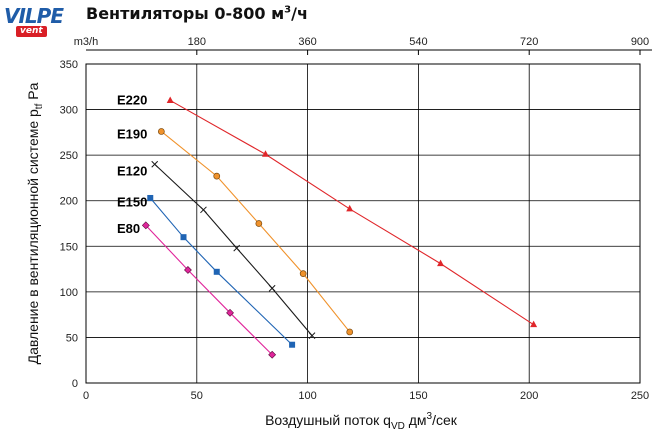 This screenshot has width=660, height=441. Describe the element at coordinates (33, 92) in the screenshot. I see `y-axis-title-part: Pa` at that location.